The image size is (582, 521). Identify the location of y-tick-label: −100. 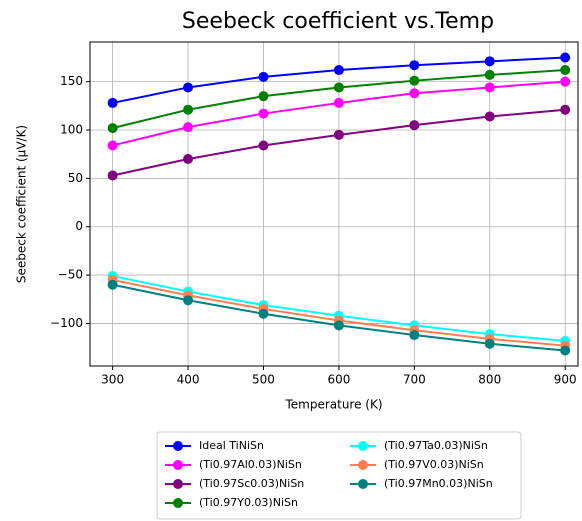
(66, 323).